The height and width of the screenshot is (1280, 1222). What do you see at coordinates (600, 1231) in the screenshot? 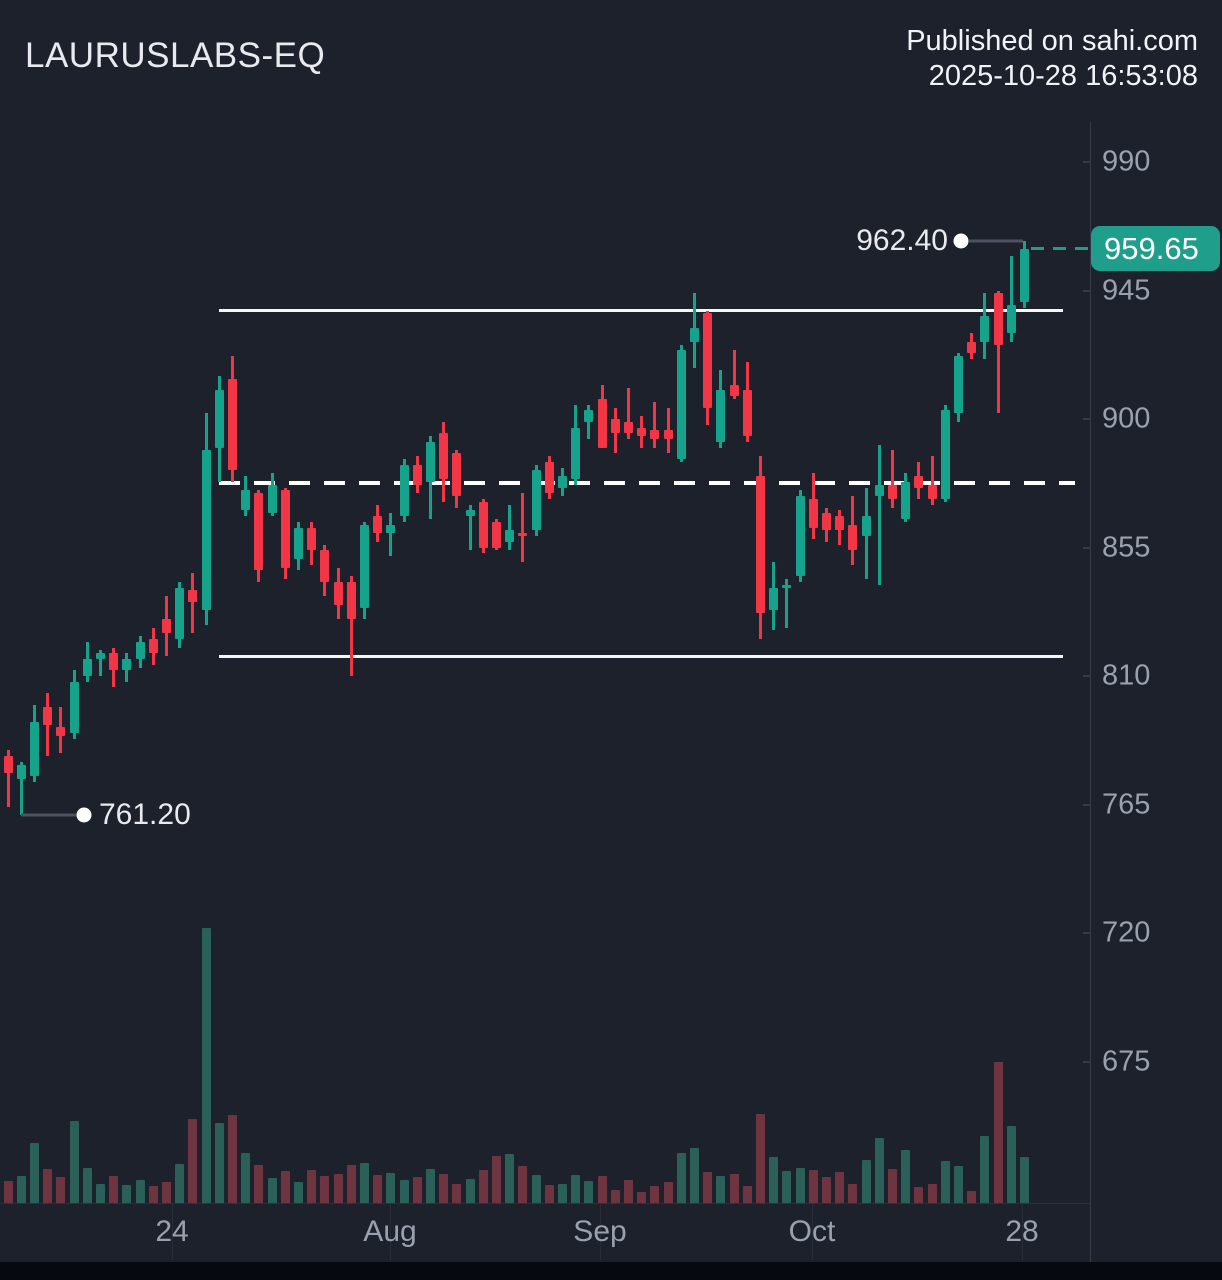
I see `time-tick-label: Sep` at bounding box center [600, 1231].